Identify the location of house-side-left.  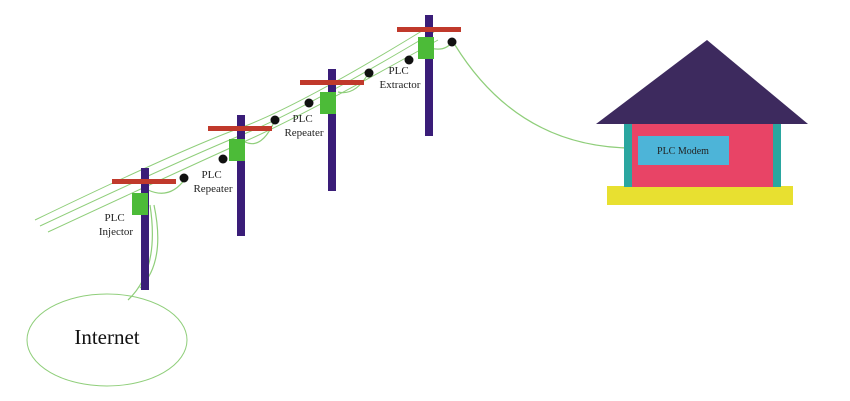
(628, 155).